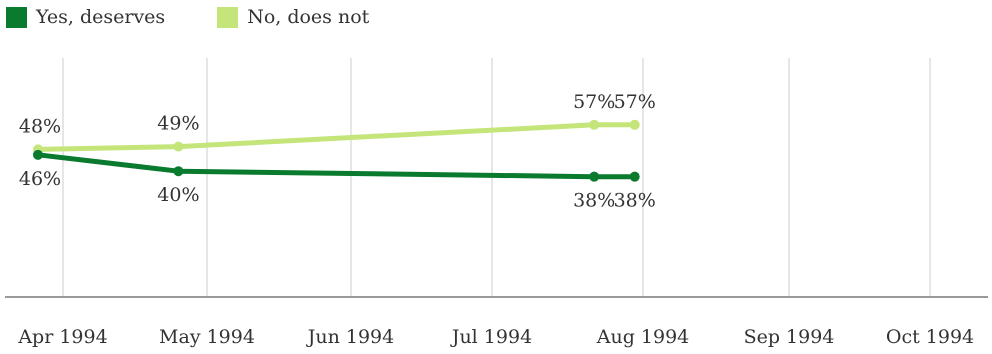 The height and width of the screenshot is (354, 992). Describe the element at coordinates (40, 126) in the screenshot. I see `data-label-0-0: 48%` at that location.